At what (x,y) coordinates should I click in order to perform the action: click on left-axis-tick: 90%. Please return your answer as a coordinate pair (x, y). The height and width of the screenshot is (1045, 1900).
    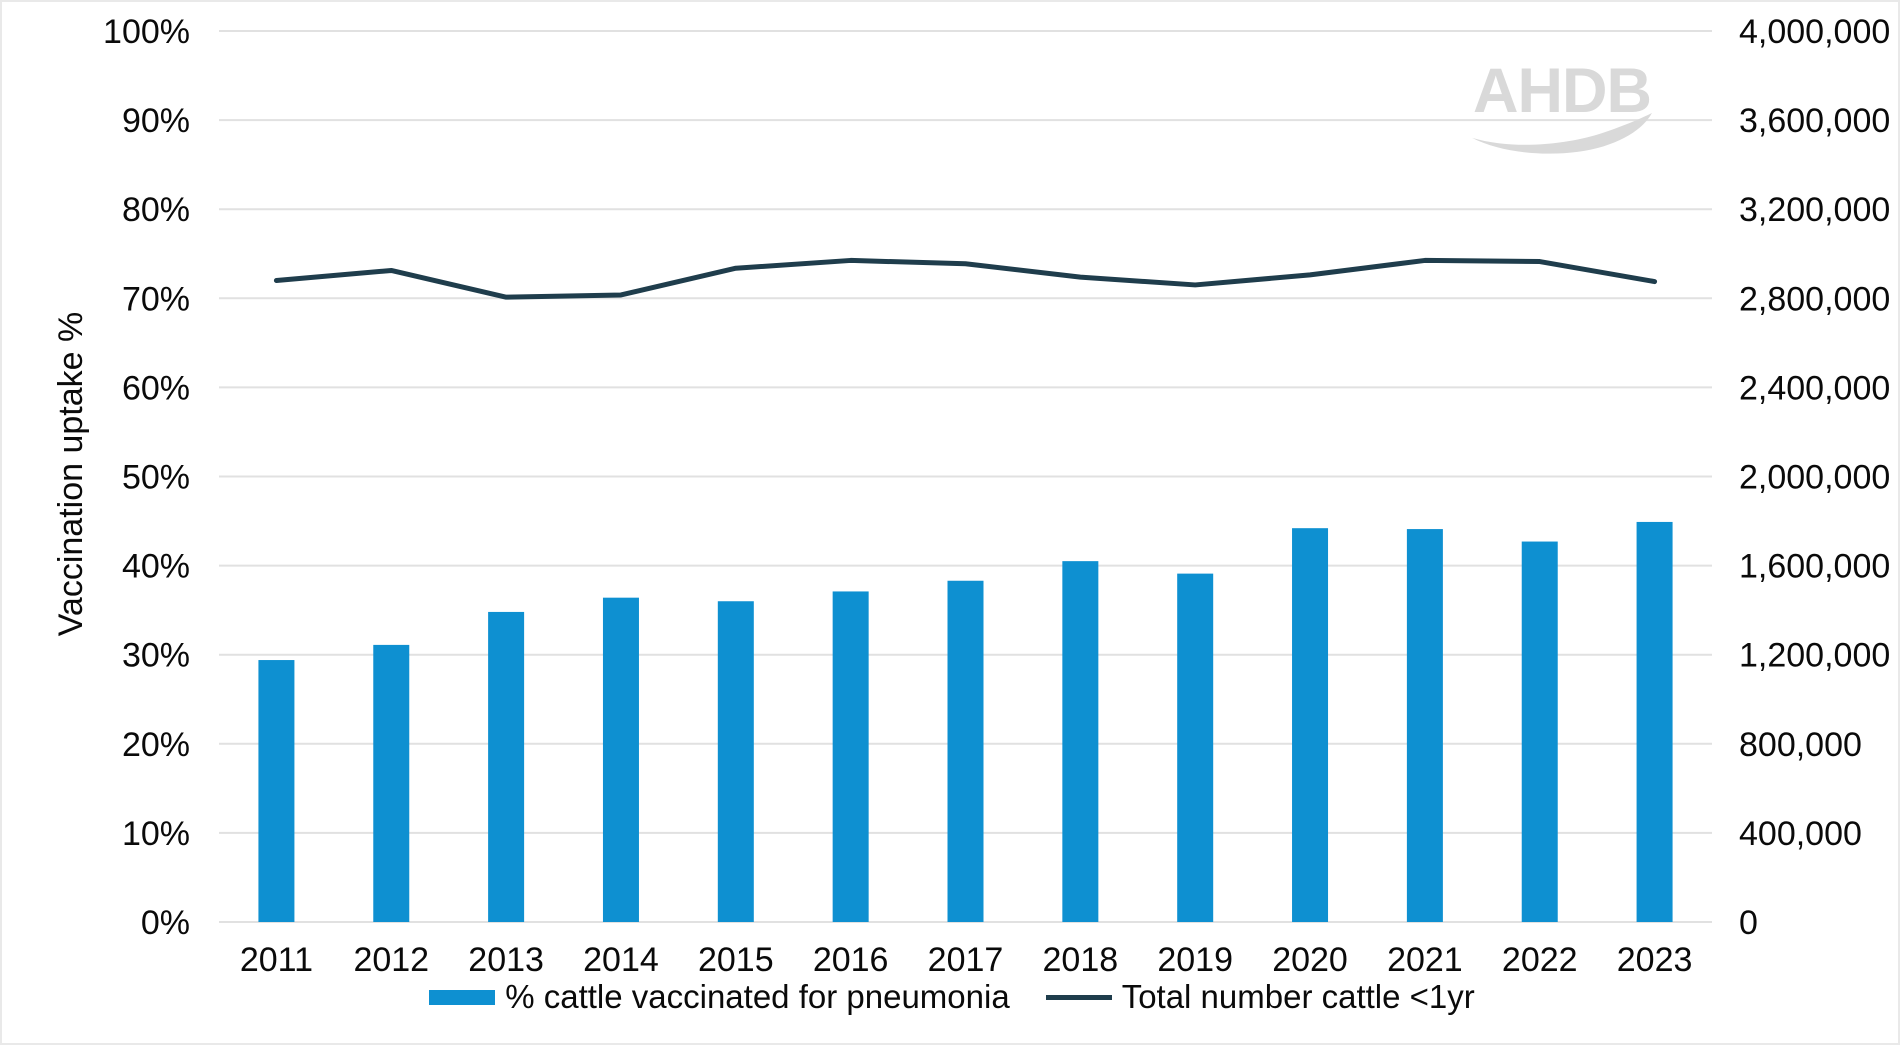
    Looking at the image, I should click on (156, 121).